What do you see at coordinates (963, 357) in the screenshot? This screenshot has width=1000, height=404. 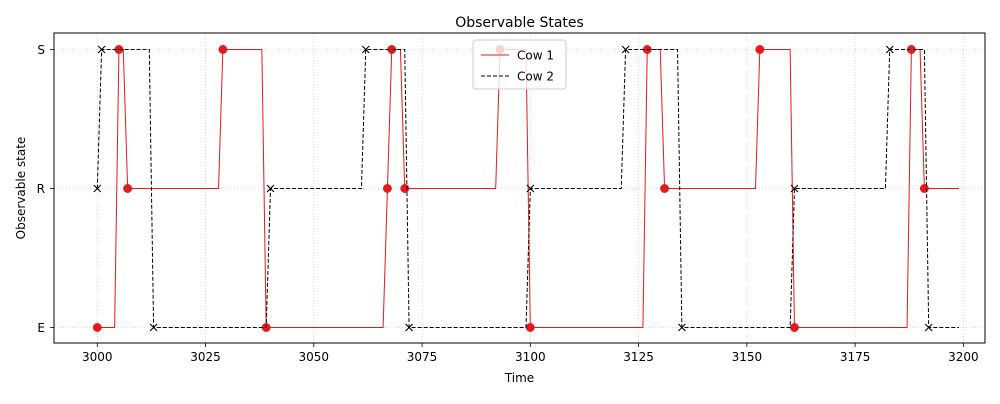 I see `x-tick-label: 3200` at bounding box center [963, 357].